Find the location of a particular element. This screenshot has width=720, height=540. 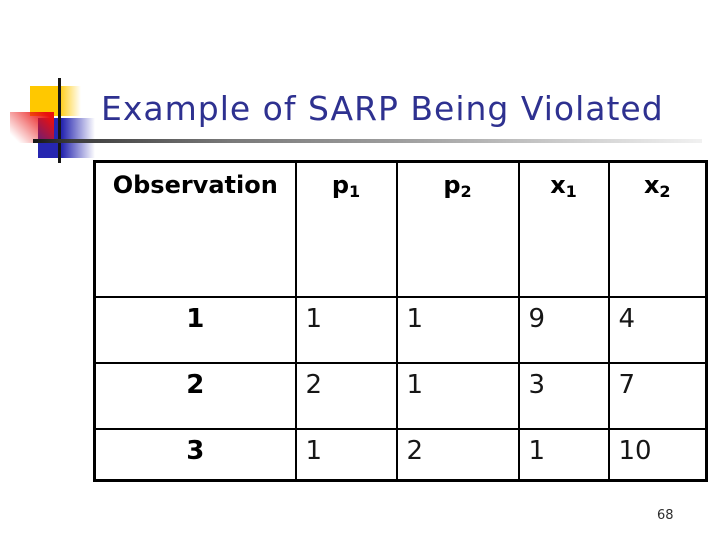

col-header-p2: p2 is located at coordinates (457, 229).